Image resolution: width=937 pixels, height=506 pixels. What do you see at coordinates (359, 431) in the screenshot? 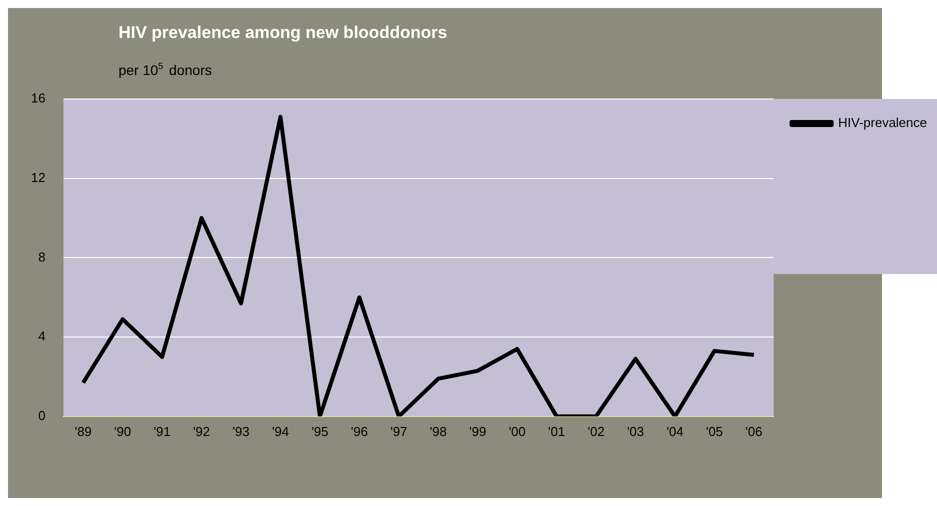
I see `x-tick-label: '96` at bounding box center [359, 431].